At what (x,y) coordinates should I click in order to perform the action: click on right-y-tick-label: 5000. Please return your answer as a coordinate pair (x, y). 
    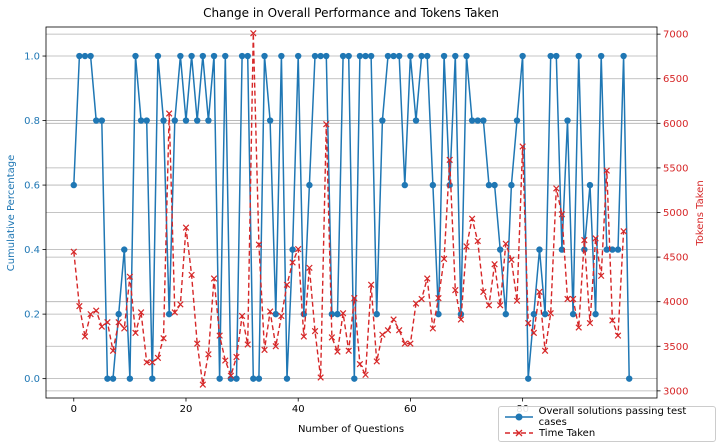
    Looking at the image, I should click on (675, 213).